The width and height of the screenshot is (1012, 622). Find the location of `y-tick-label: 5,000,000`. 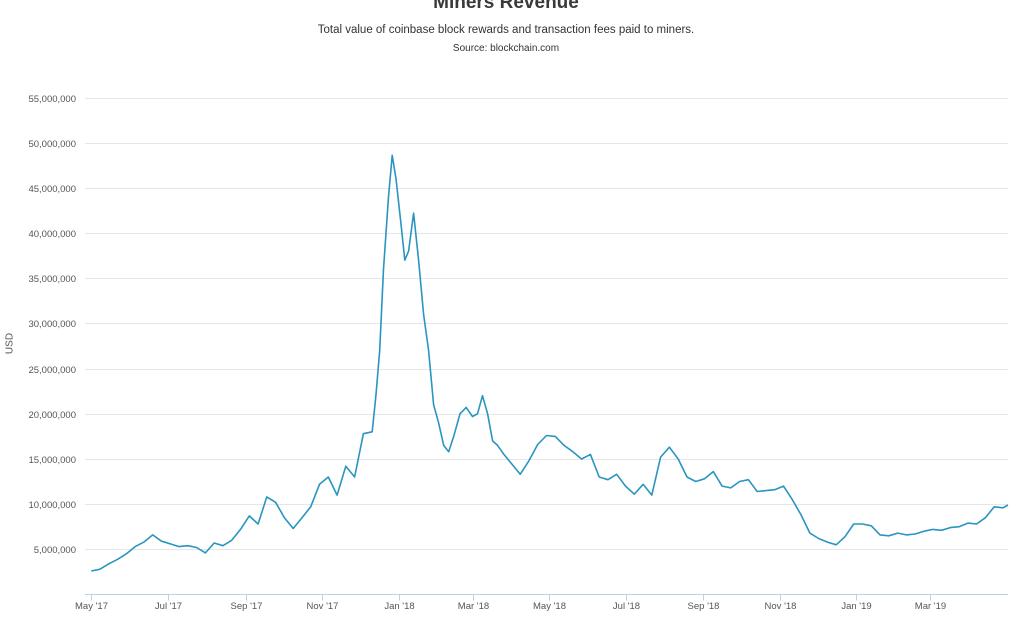

y-tick-label: 5,000,000 is located at coordinates (55, 550).